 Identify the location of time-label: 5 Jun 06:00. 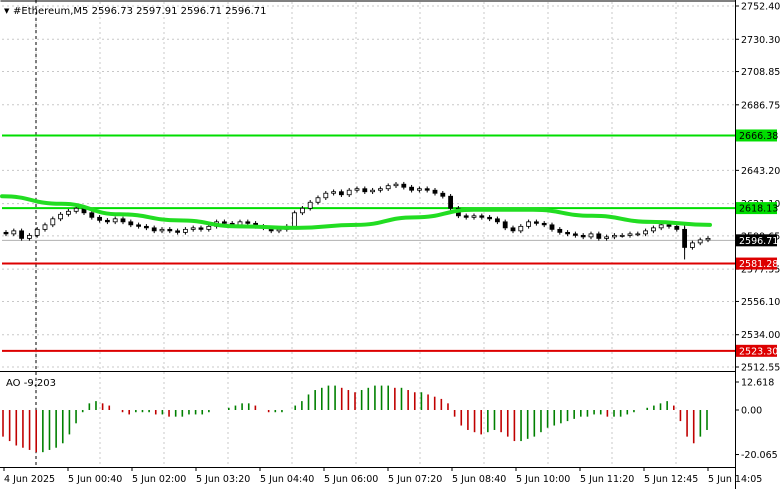
(351, 479).